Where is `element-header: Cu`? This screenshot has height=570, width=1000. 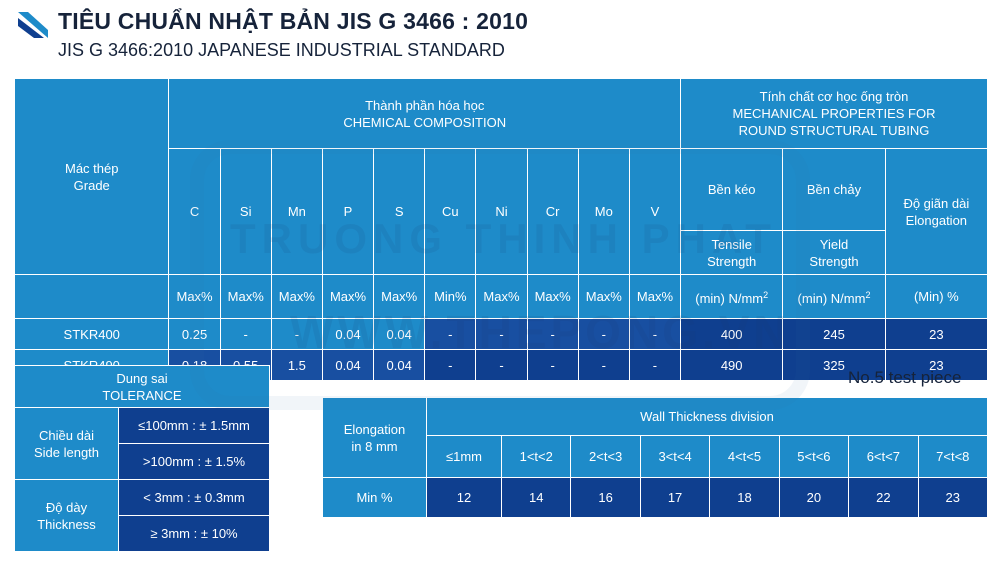
element-header: Cu is located at coordinates (450, 211).